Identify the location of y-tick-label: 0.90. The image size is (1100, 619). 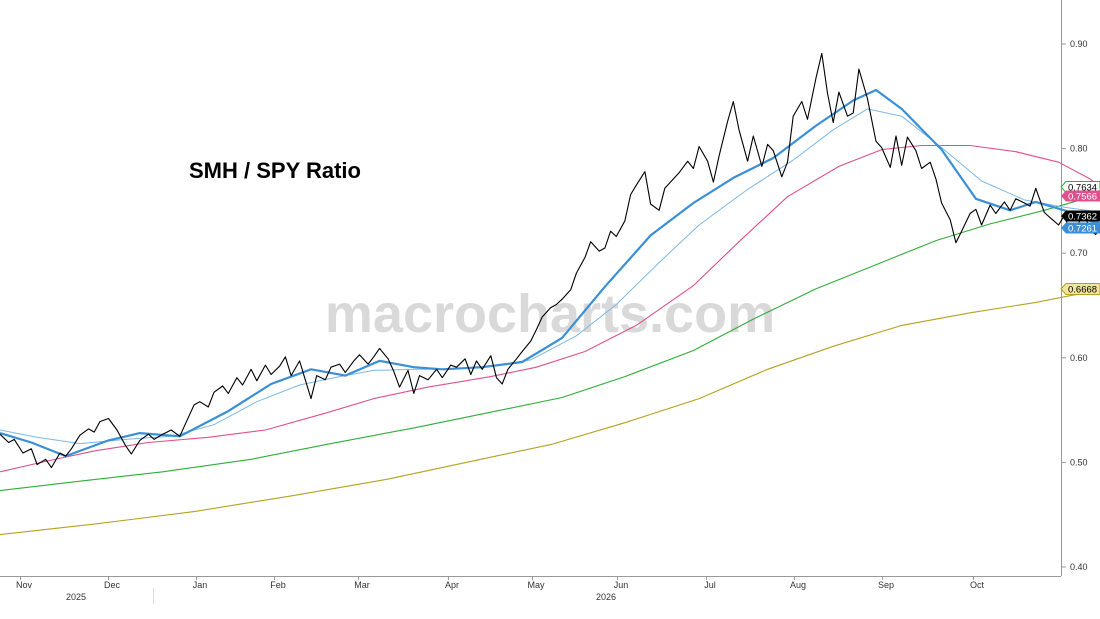
(1079, 44).